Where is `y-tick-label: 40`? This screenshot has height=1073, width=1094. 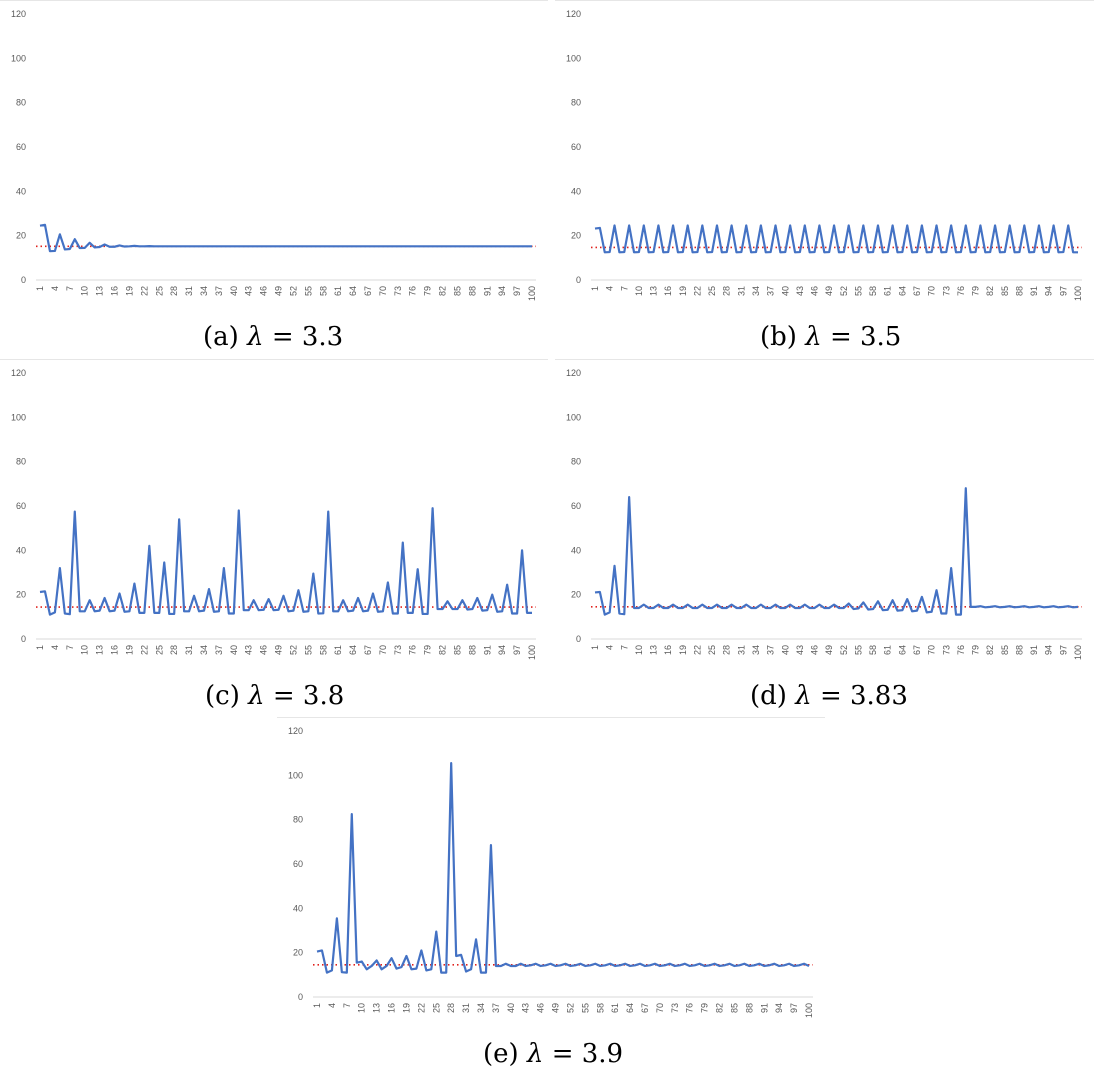 y-tick-label: 40 is located at coordinates (21, 191).